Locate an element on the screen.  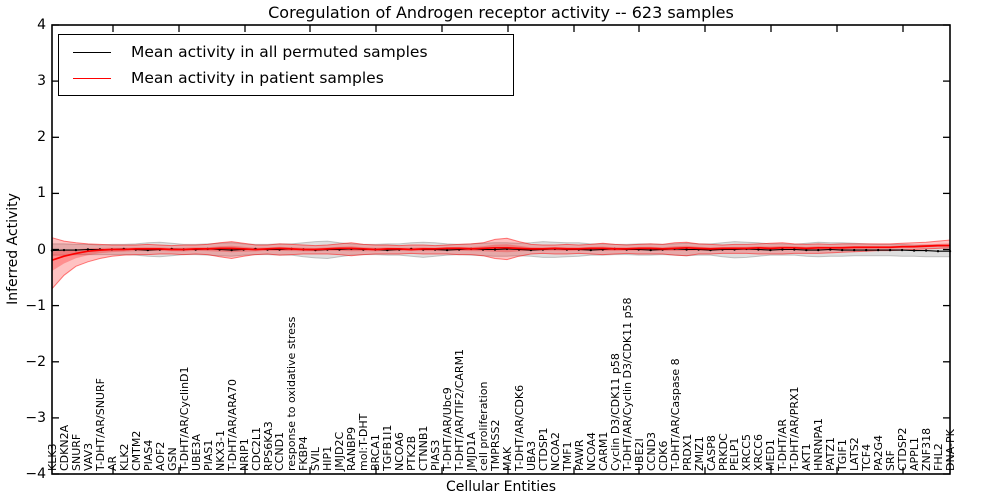
legend-entry-permuted: Mean activity in all permuted samples is located at coordinates (286, 52).